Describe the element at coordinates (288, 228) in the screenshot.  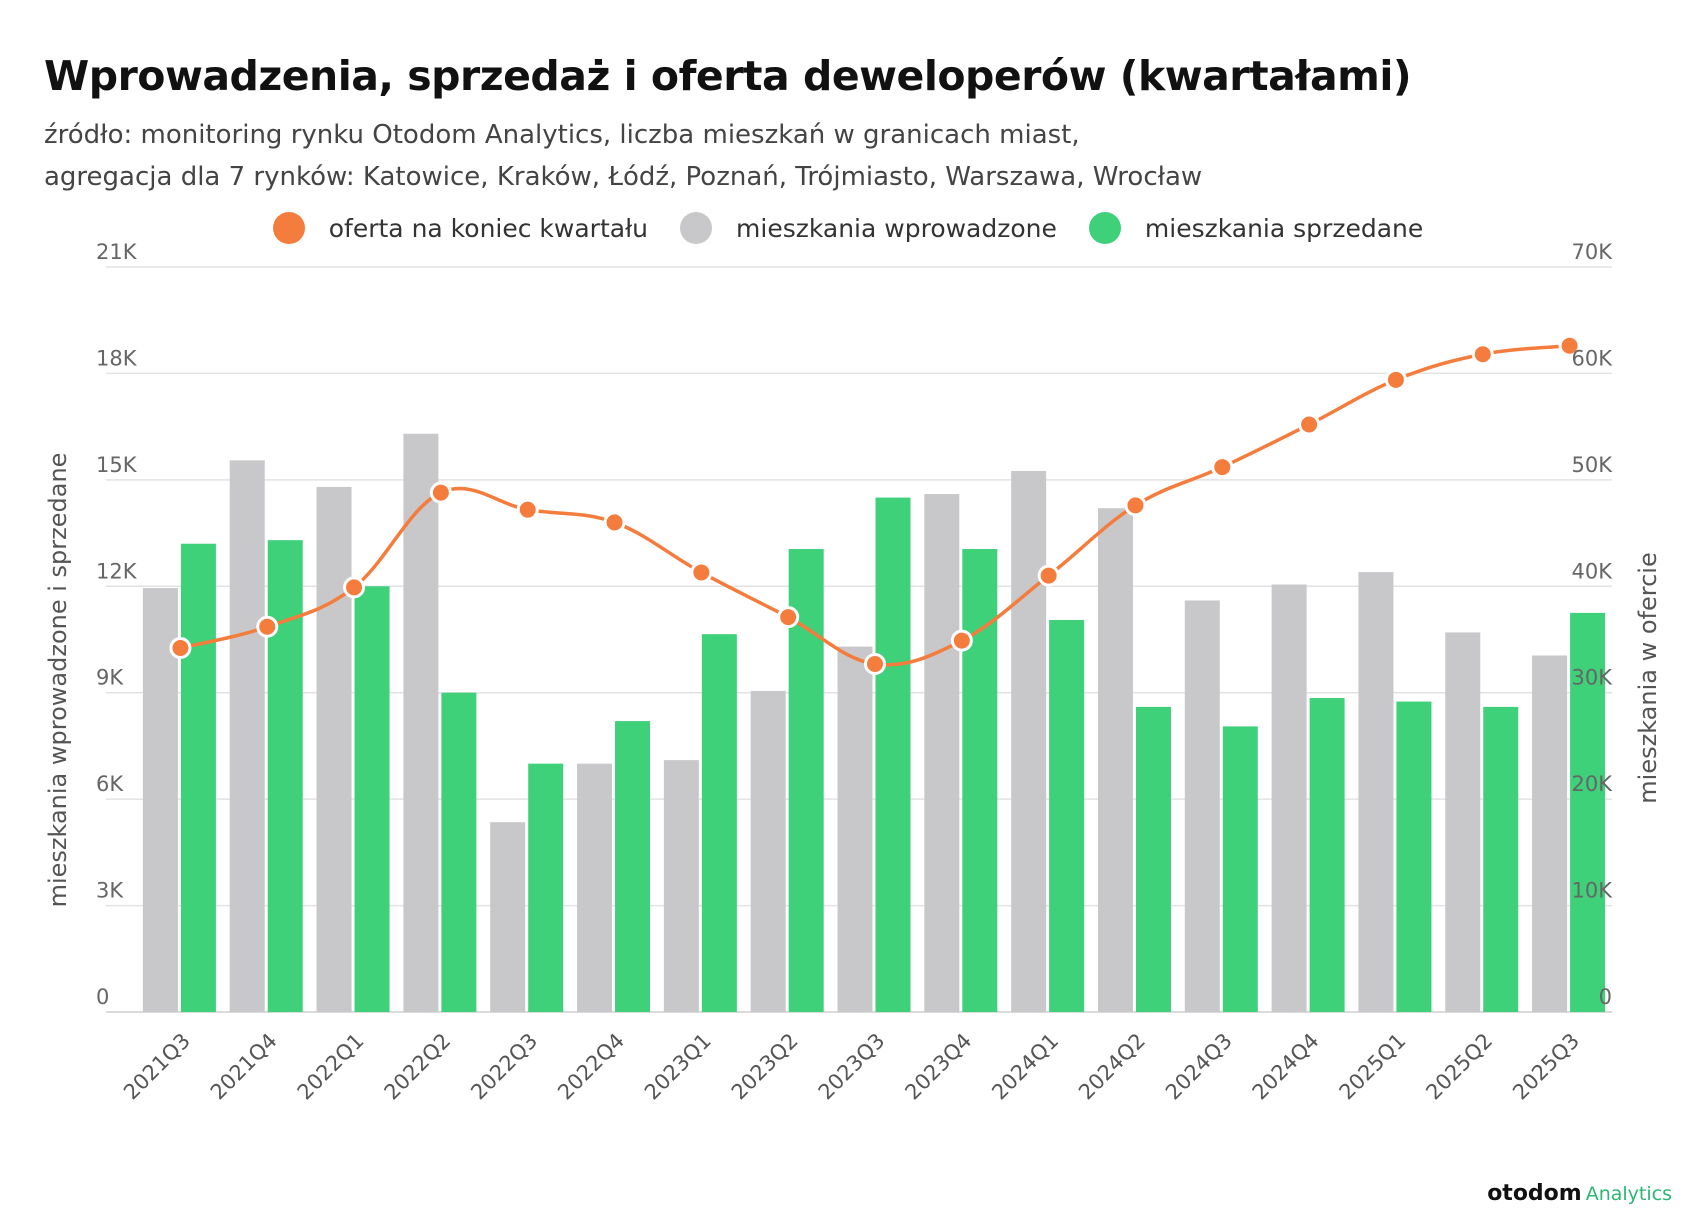
I see `legend-swatch-oferta` at that location.